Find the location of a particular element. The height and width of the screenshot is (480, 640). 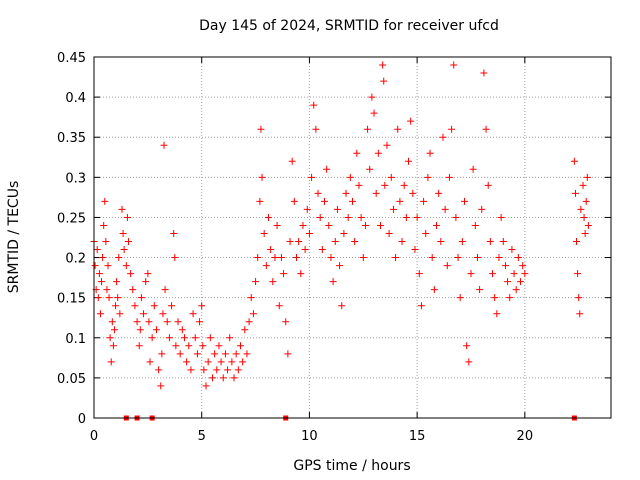

y-tick-label: 0.15 is located at coordinates (71, 299).